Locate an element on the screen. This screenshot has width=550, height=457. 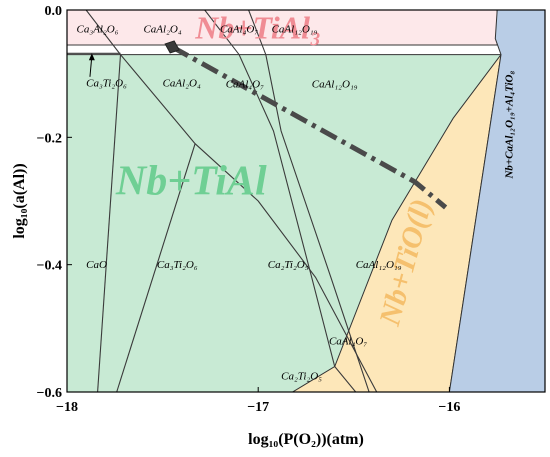
region-label-7: CaAl₁₂O₁₉ is located at coordinates (335, 85).